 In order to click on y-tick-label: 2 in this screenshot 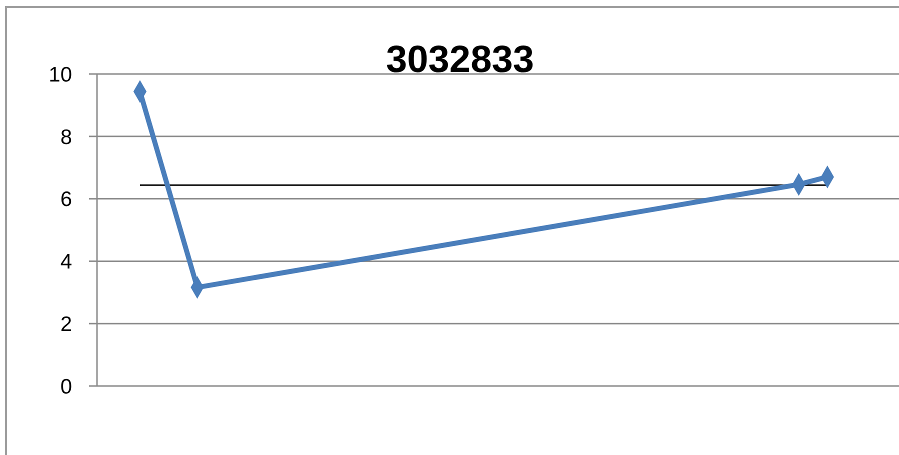, I will do `click(66, 324)`.